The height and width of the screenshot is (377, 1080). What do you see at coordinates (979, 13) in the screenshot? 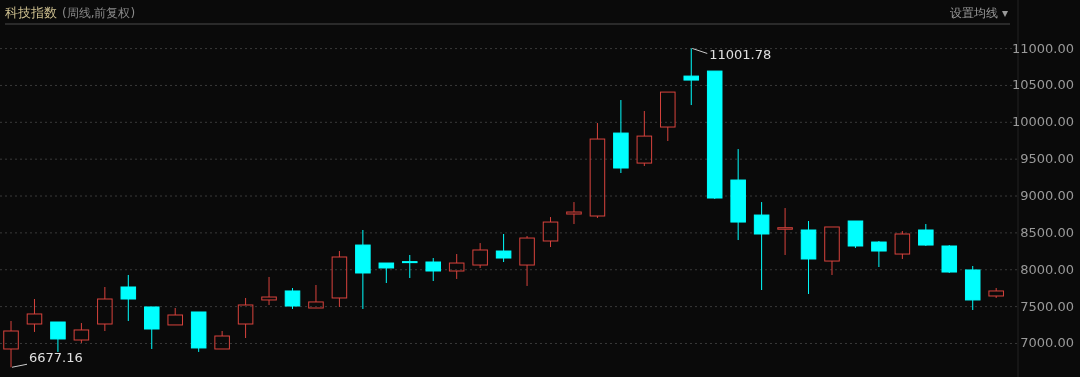
I see `text: 设置均线 ▾` at bounding box center [979, 13].